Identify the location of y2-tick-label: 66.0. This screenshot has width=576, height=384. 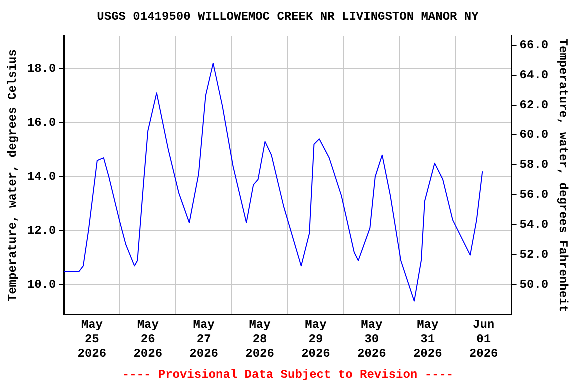
(534, 45).